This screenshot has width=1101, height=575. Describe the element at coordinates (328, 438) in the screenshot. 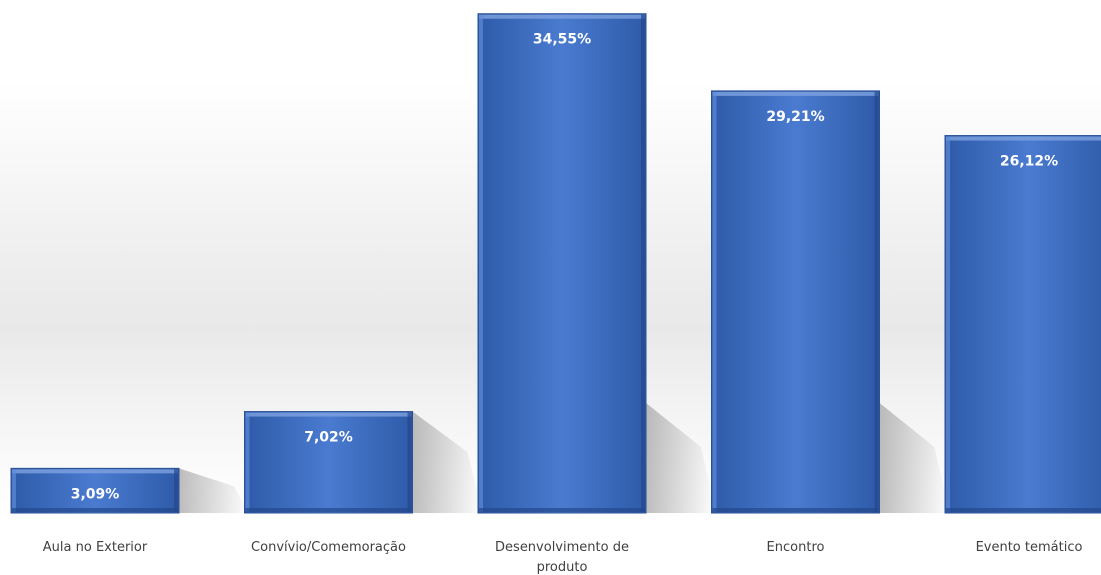

I see `data-label-2: 7,02%` at that location.